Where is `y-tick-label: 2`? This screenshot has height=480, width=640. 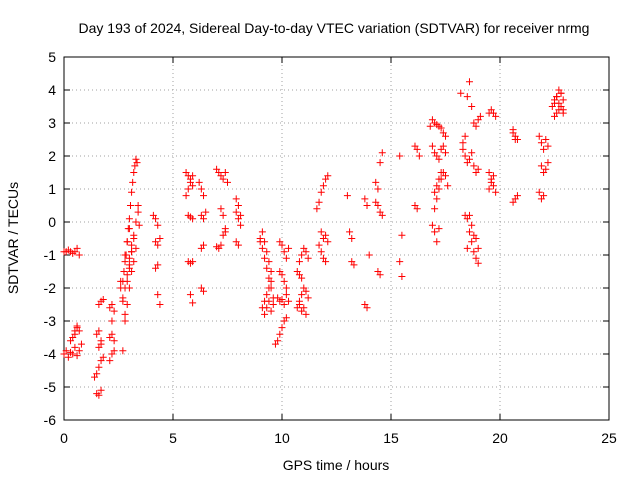
y-tick-label: 2 is located at coordinates (52, 156).